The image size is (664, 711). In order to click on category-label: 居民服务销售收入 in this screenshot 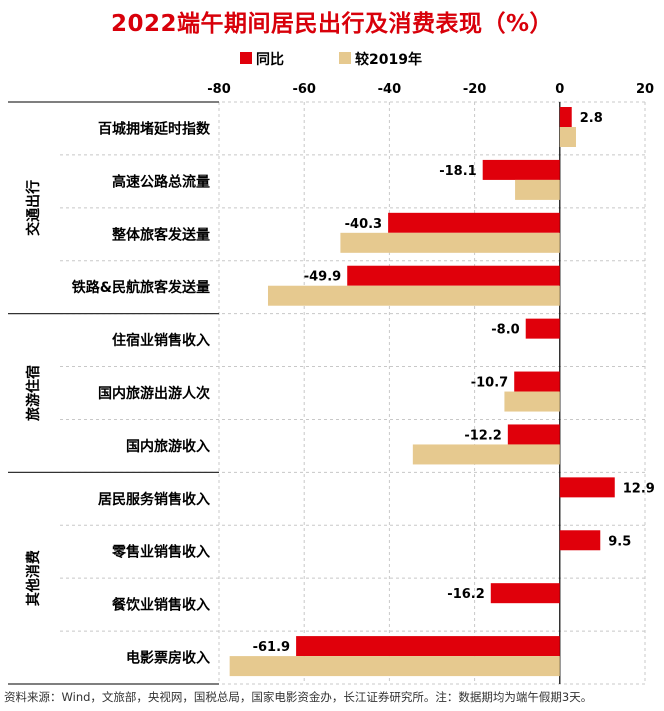, I will do `click(154, 499)`.